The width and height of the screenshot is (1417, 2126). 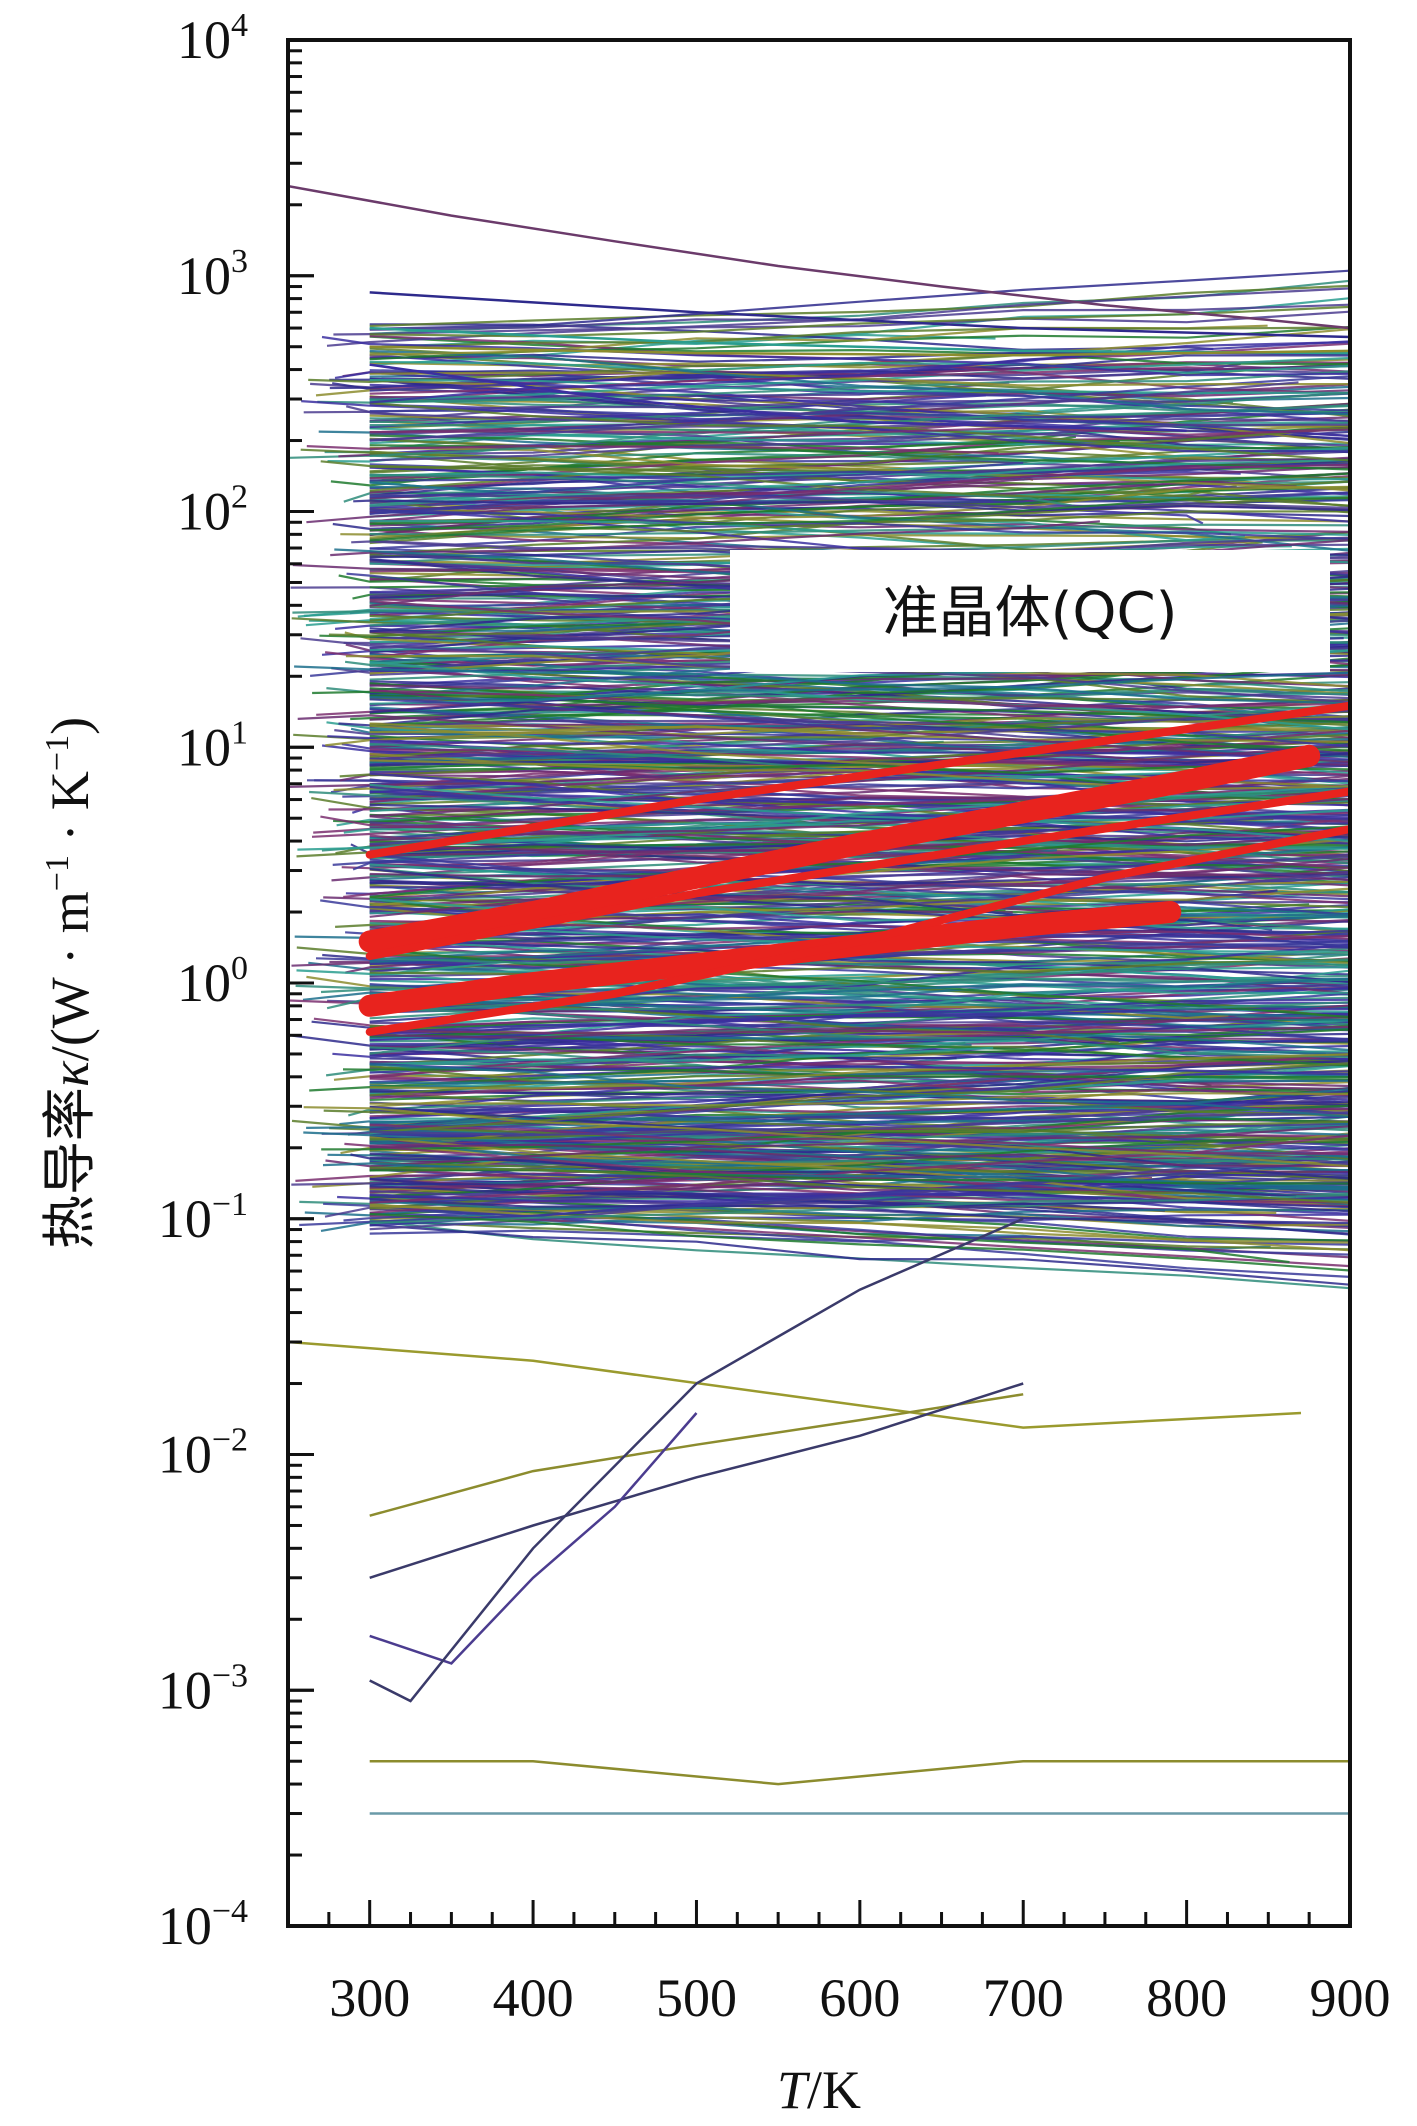 What do you see at coordinates (69, 983) in the screenshot?
I see `y-axis-title: 热导率κ/(W · m−1 · K−1)` at bounding box center [69, 983].